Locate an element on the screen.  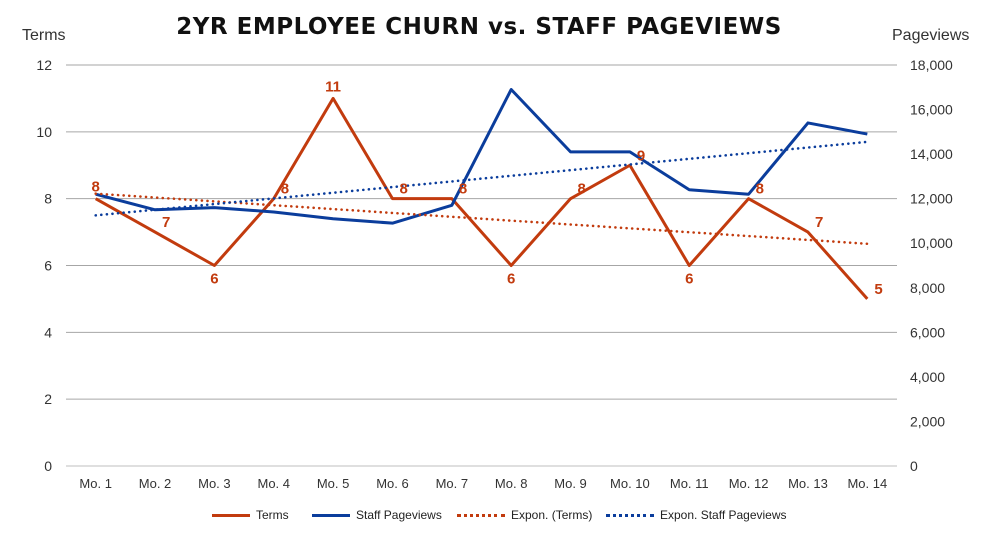
x-tick-label: Mo. 4 is located at coordinates (273, 483).